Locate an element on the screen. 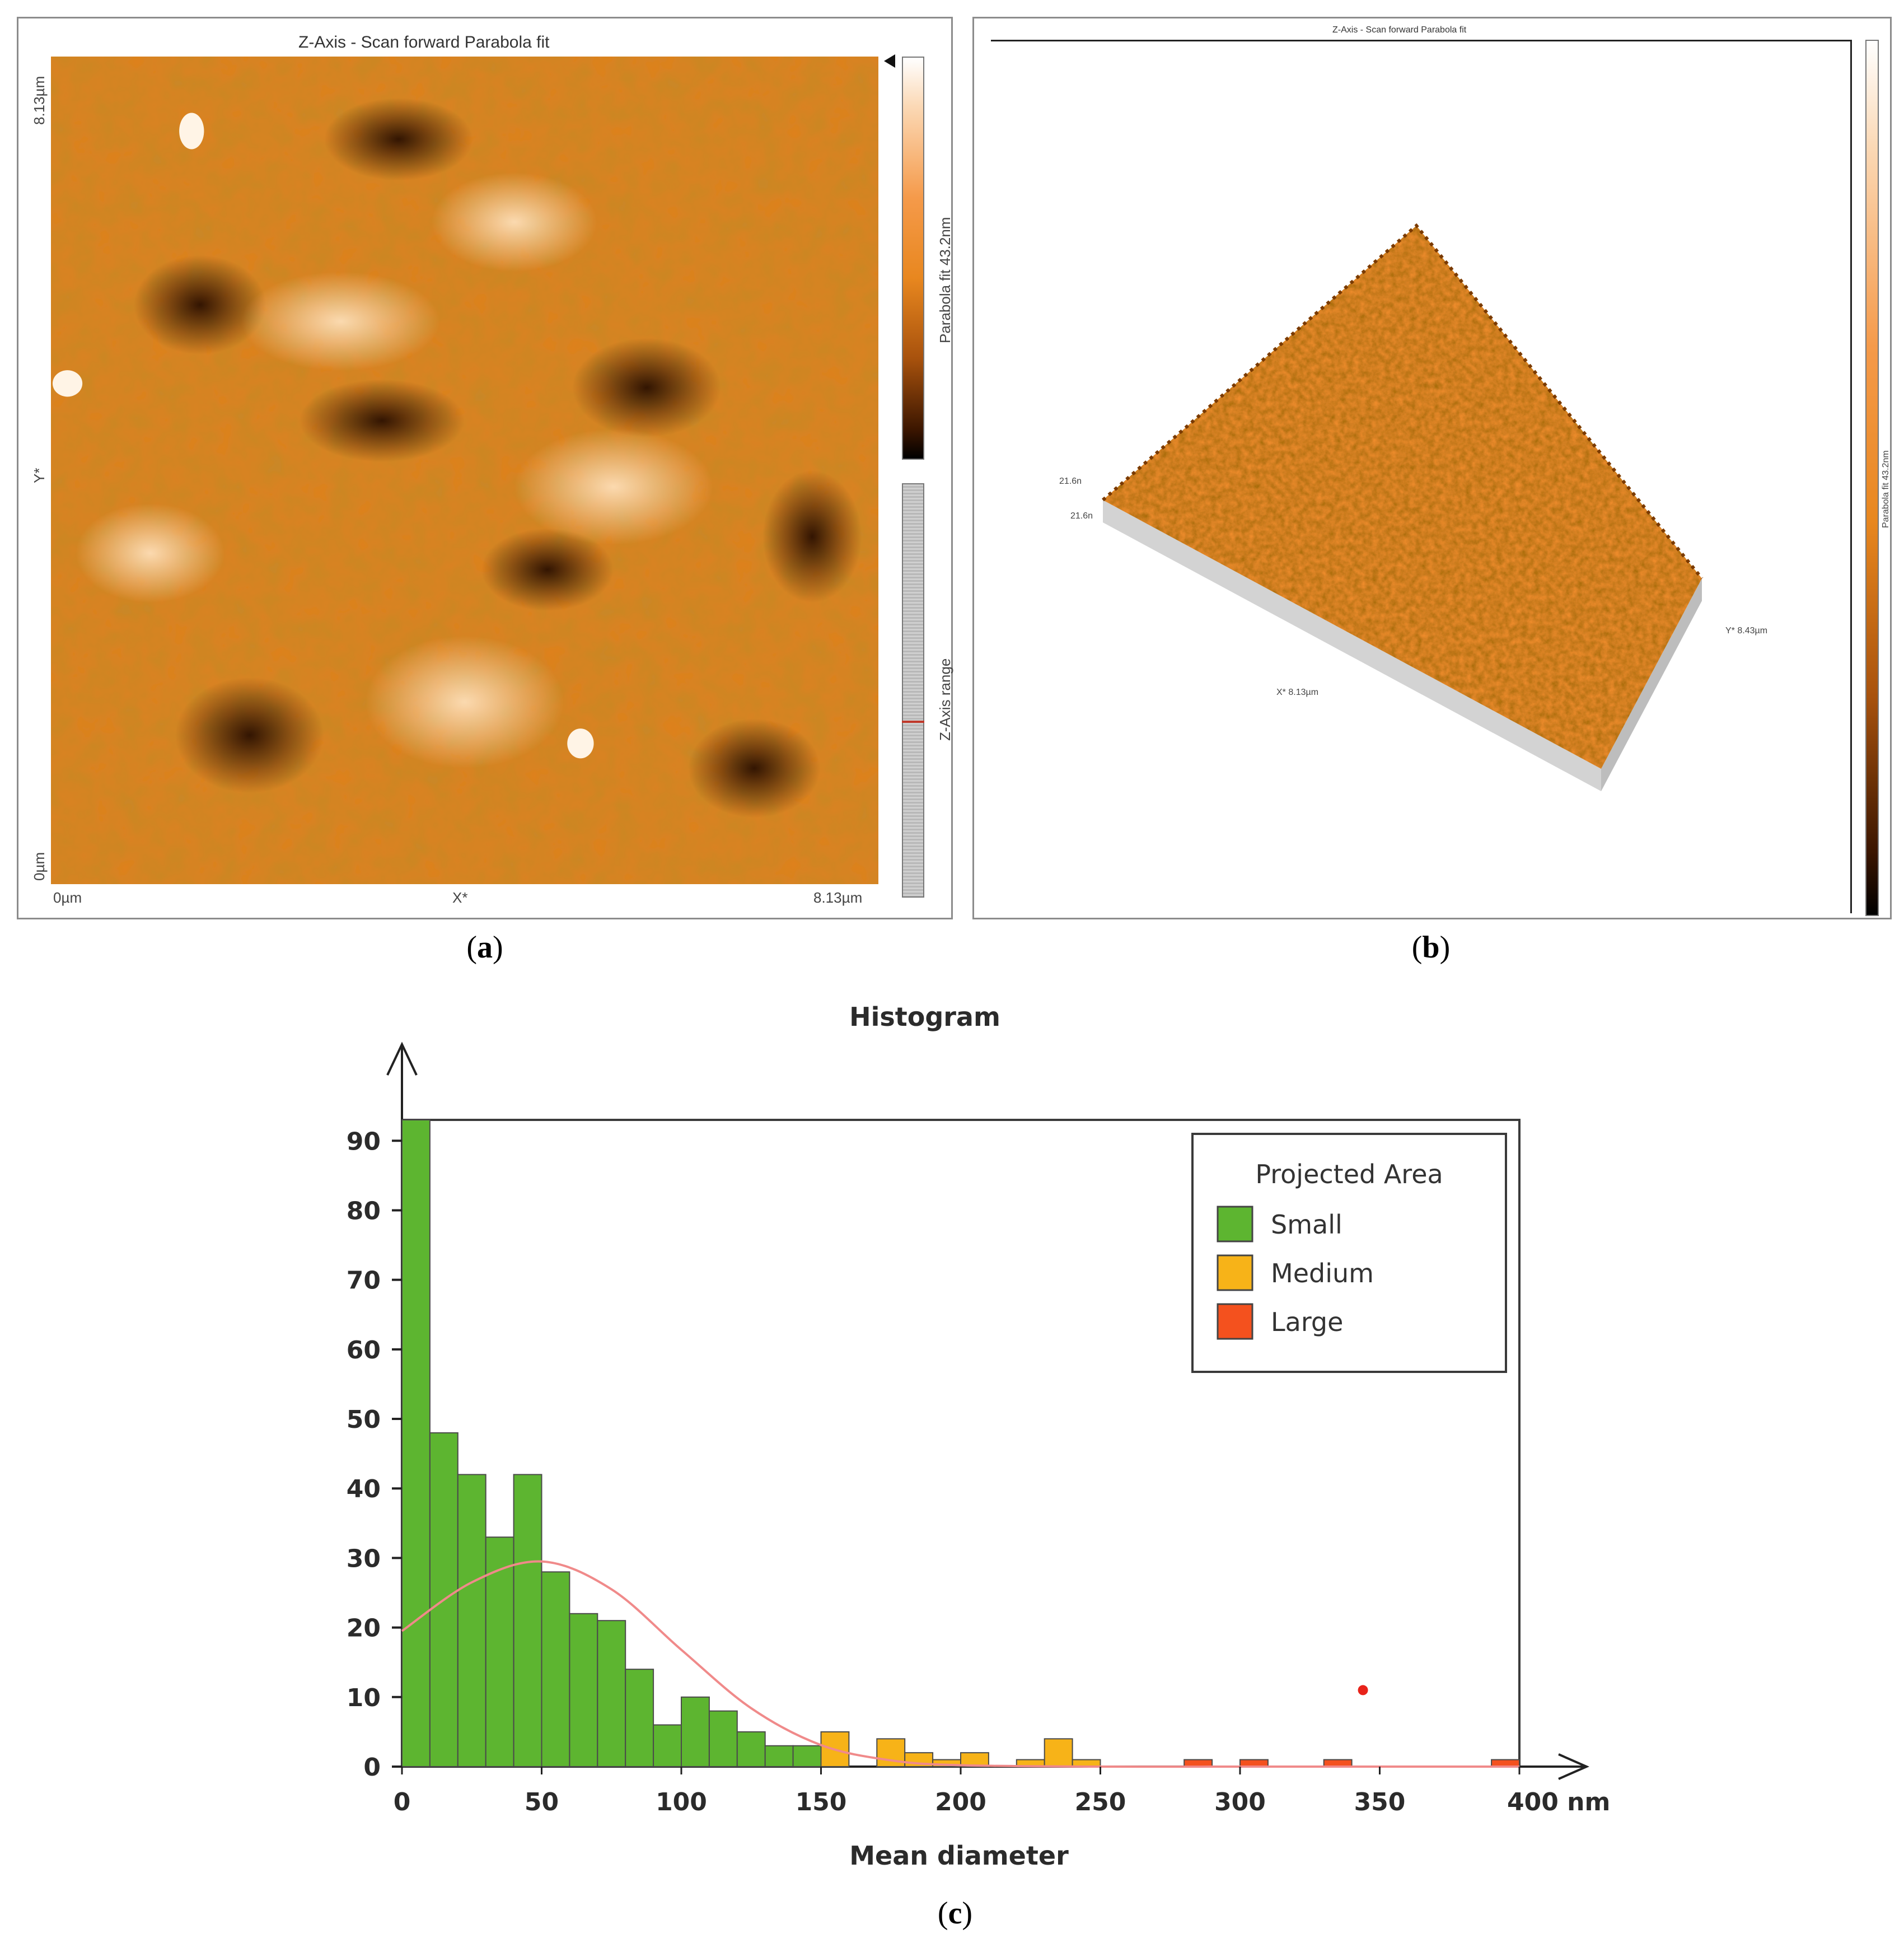 The height and width of the screenshot is (1957, 1904). panel-a-title: Z-Axis - Scan forward Parabola fit is located at coordinates (424, 43).